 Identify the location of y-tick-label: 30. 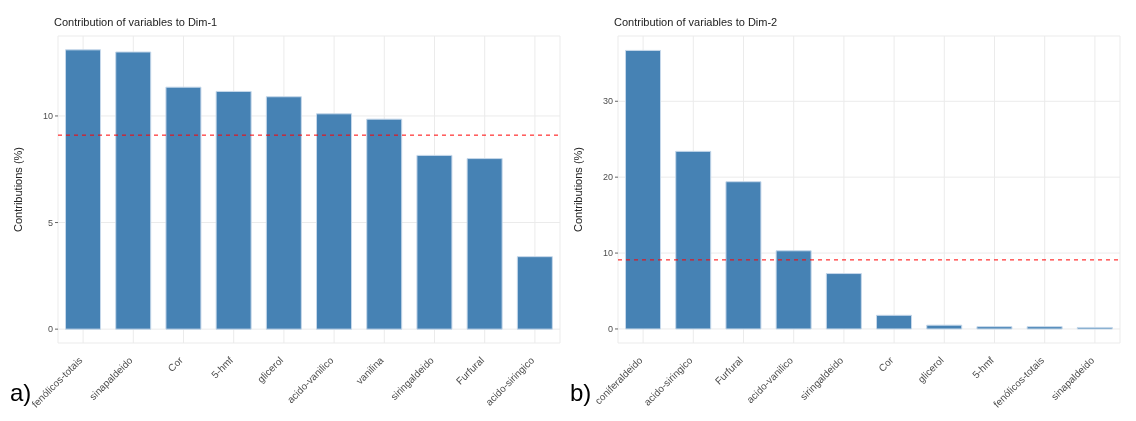
(607, 101).